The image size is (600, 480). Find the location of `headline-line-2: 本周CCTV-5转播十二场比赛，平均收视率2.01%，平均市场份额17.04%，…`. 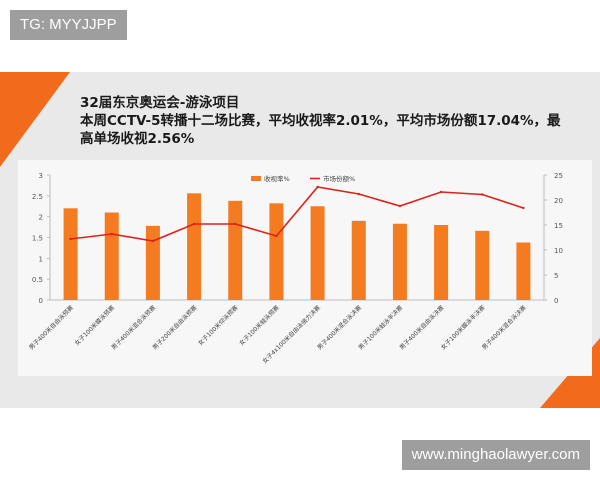

headline-line-2: 本周CCTV-5转播十二场比赛，平均收视率2.01%，平均市场份额17.04%，… is located at coordinates (320, 121).